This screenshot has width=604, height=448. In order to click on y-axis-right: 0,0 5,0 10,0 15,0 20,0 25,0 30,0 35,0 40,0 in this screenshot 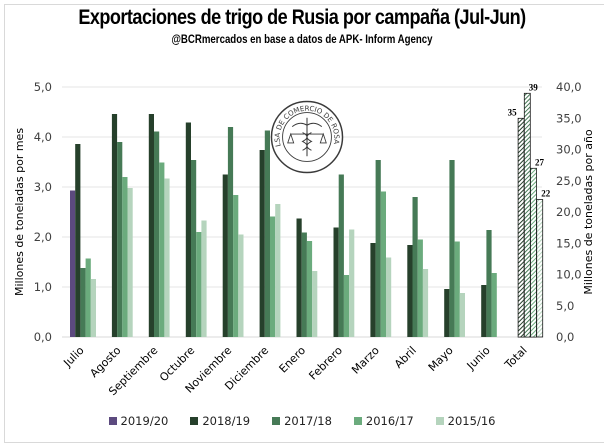, I will do `click(569, 212)`.